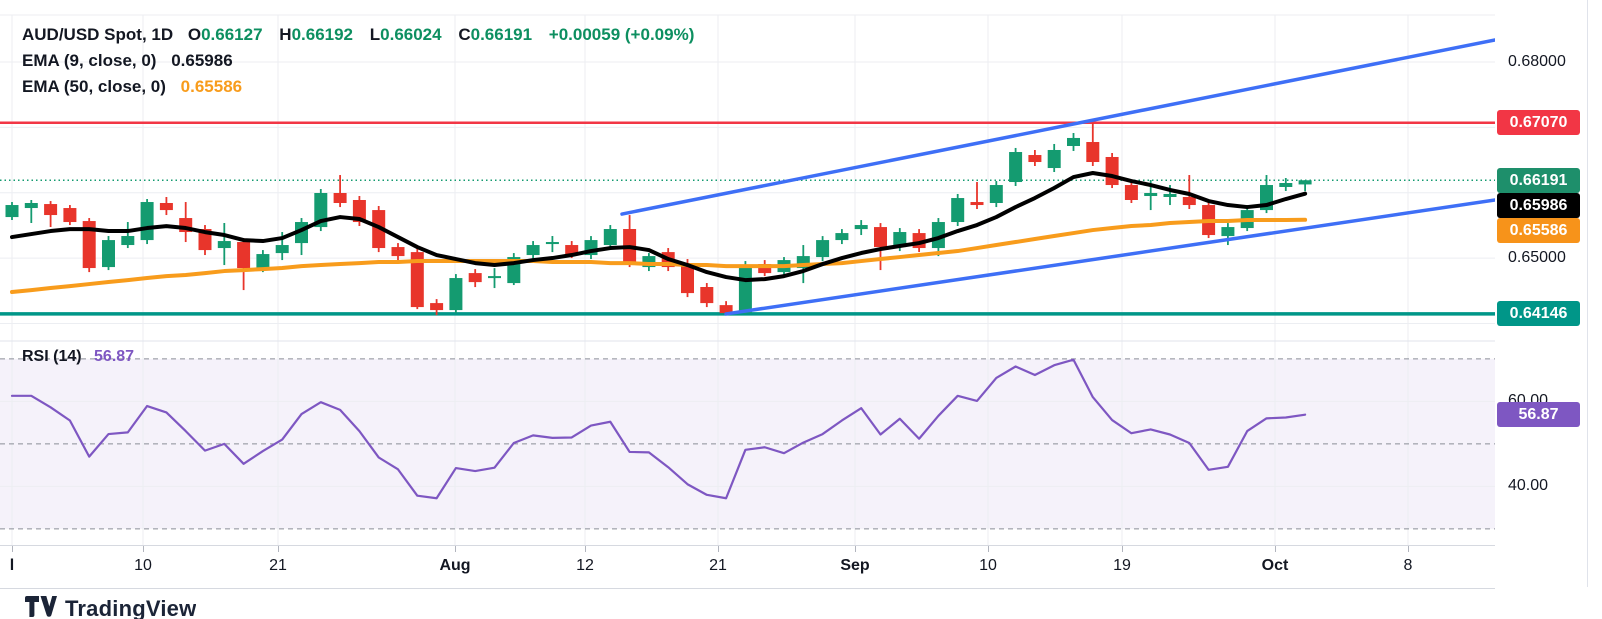 Image resolution: width=1602 pixels, height=619 pixels. I want to click on time-axis: l 10 21 Aug 12 21 Sep 10 19 Oct 8, so click(747, 567).